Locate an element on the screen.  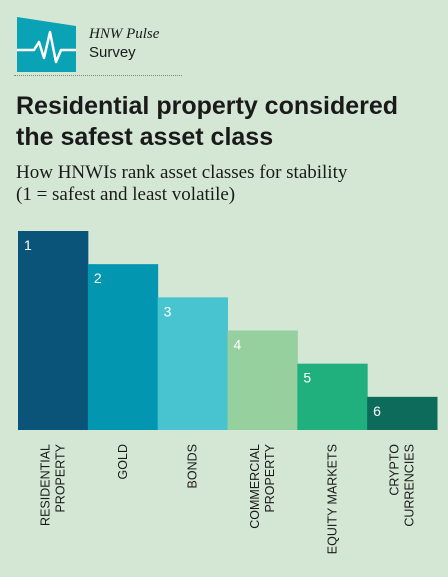
category-label-5: EQUITY MARKETS is located at coordinates (332, 499).